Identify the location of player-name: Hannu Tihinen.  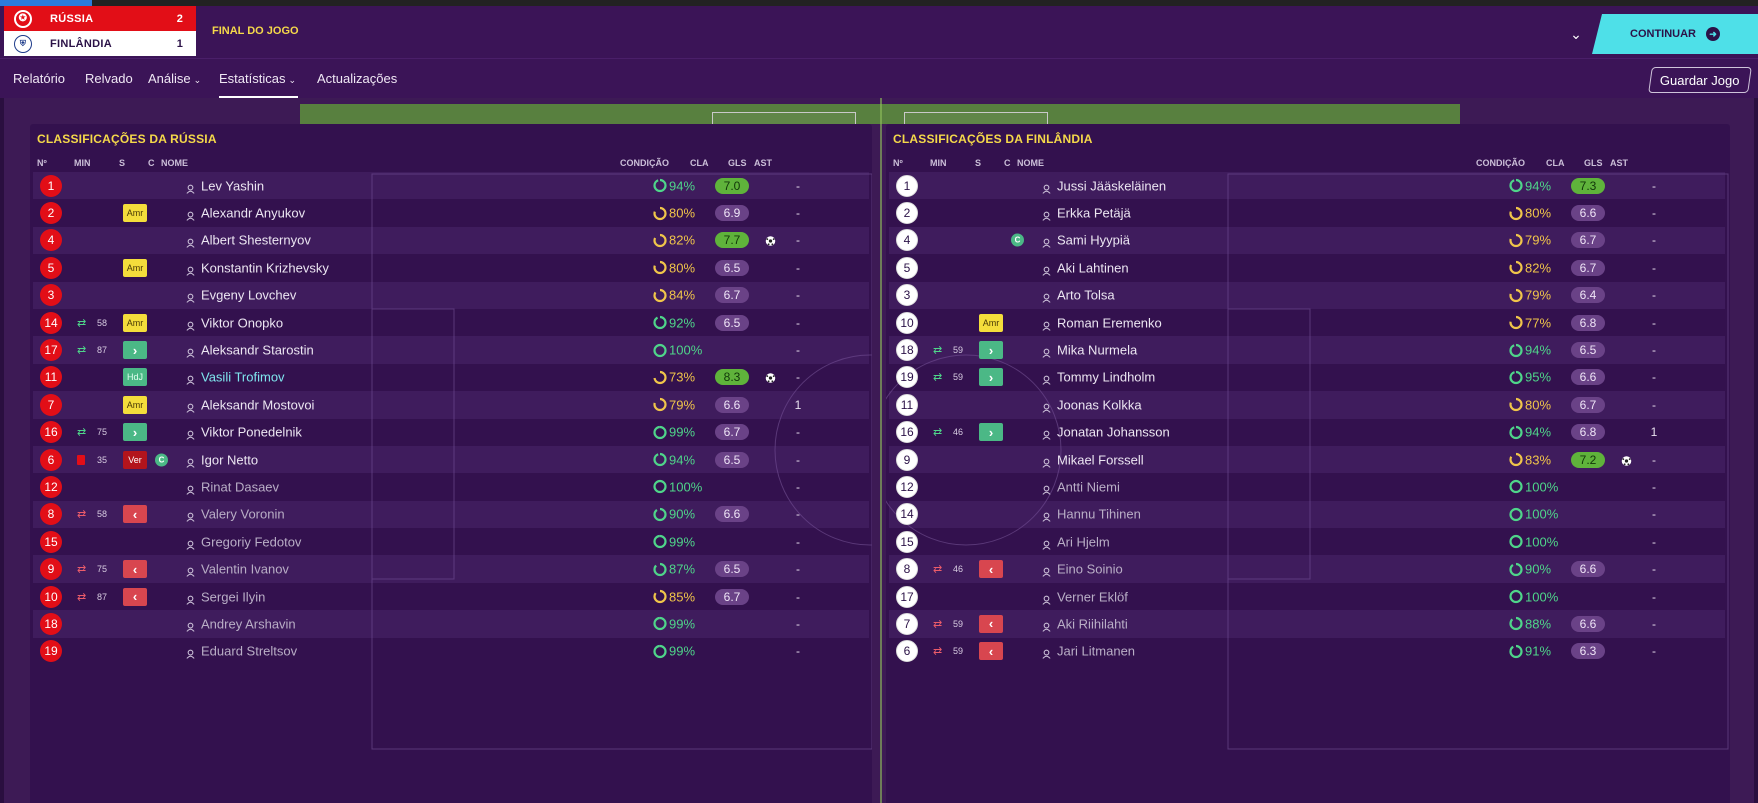
(1099, 514).